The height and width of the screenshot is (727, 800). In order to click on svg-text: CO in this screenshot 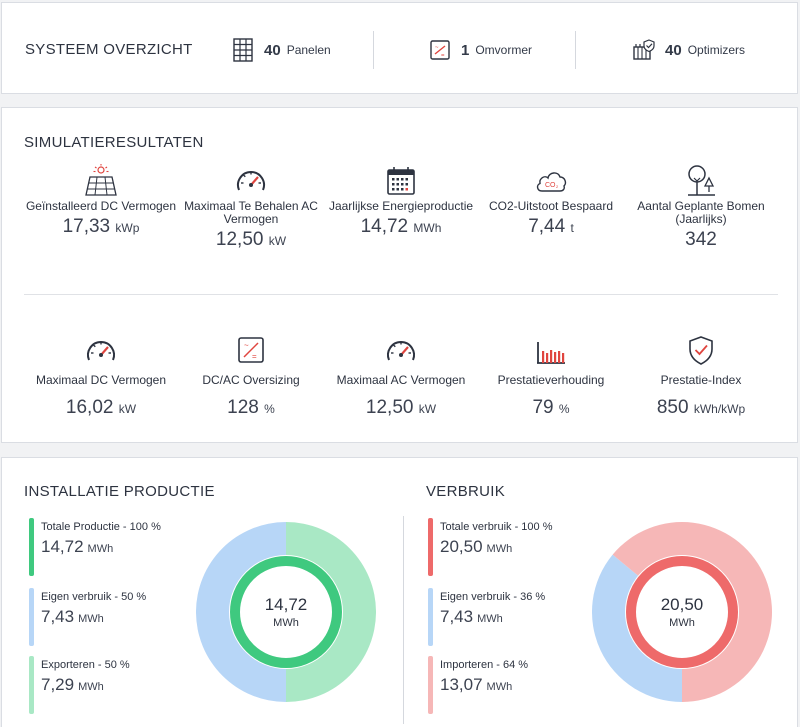, I will do `click(550, 185)`.